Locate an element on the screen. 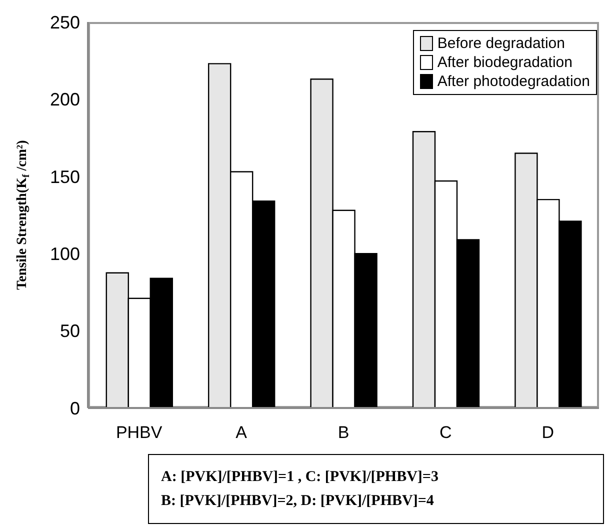  y-tick-label: 250 is located at coordinates (65, 22).